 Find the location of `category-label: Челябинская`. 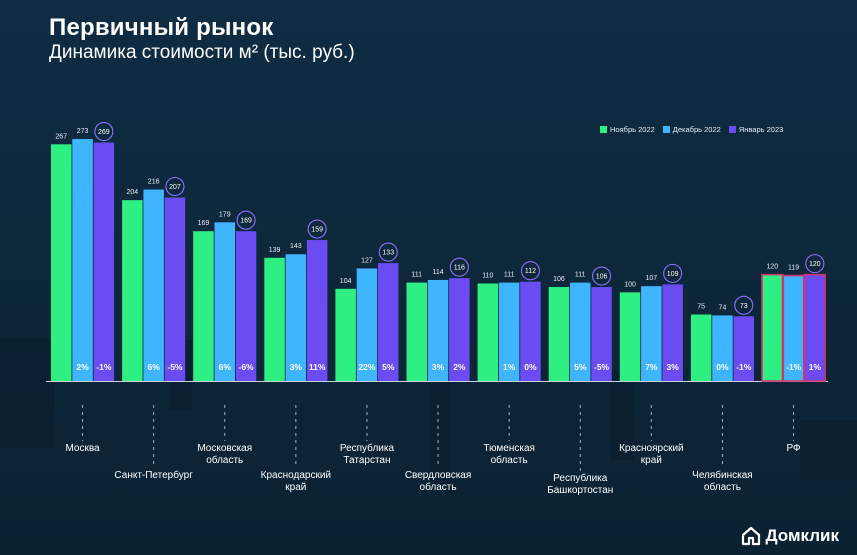

category-label: Челябинская is located at coordinates (722, 475).